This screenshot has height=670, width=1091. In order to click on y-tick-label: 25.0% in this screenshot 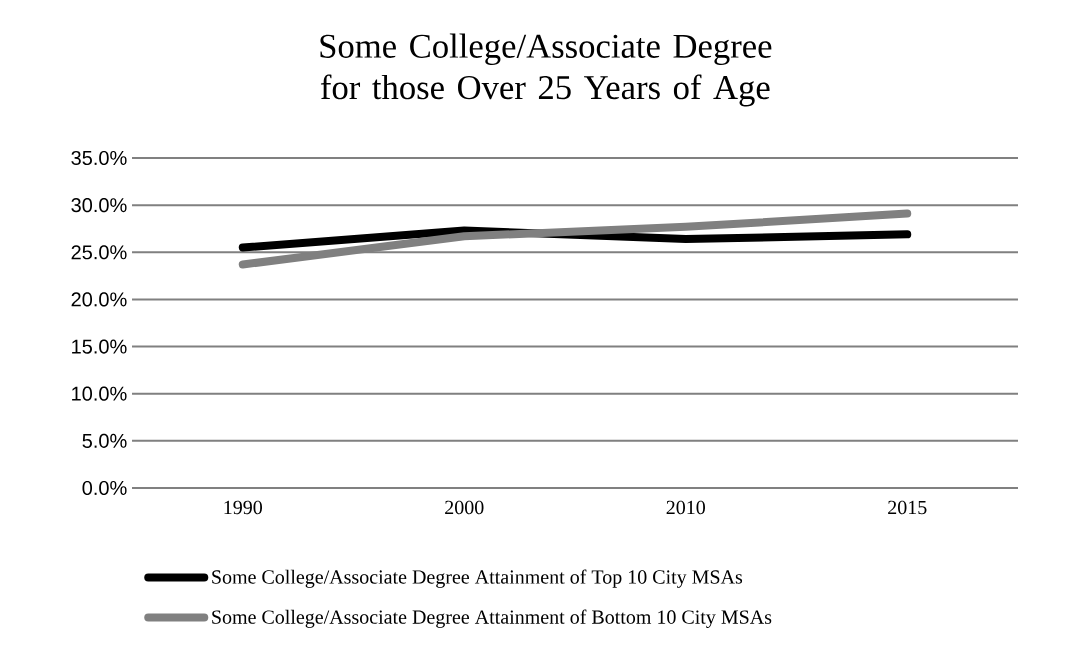, I will do `click(99, 252)`.